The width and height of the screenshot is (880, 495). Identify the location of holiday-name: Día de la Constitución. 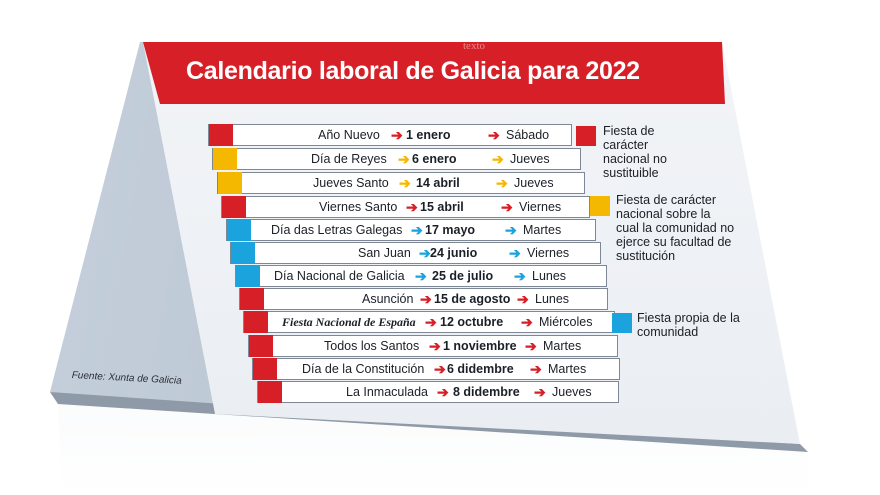
(363, 369).